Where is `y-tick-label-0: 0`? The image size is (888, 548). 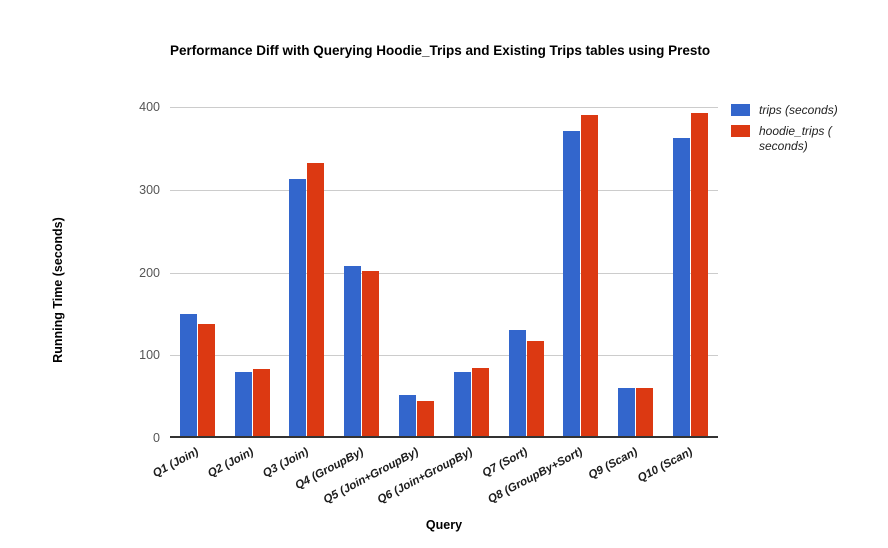 y-tick-label-0: 0 is located at coordinates (156, 438).